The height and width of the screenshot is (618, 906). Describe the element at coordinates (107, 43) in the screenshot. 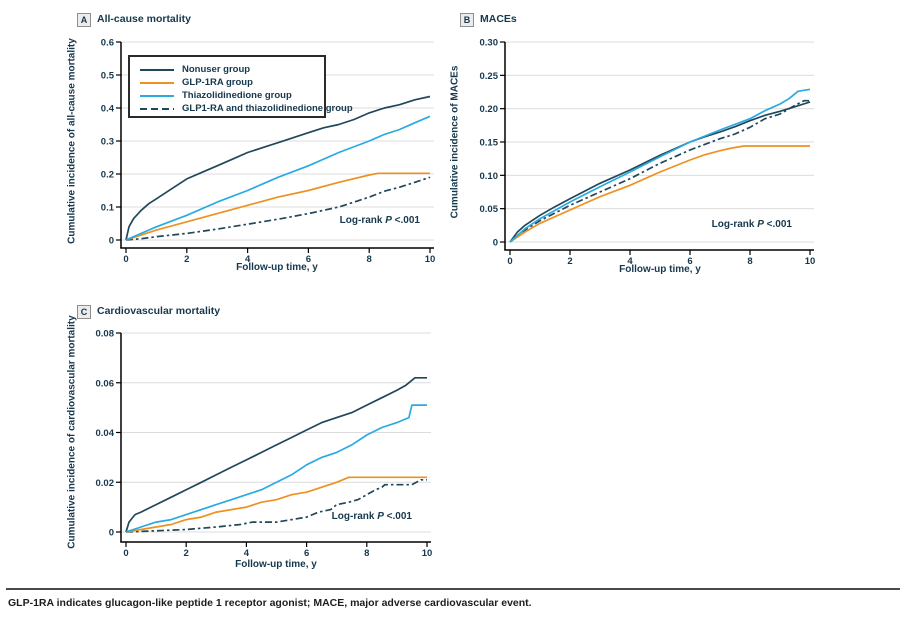

I see `y-tick-label: 0.6` at that location.